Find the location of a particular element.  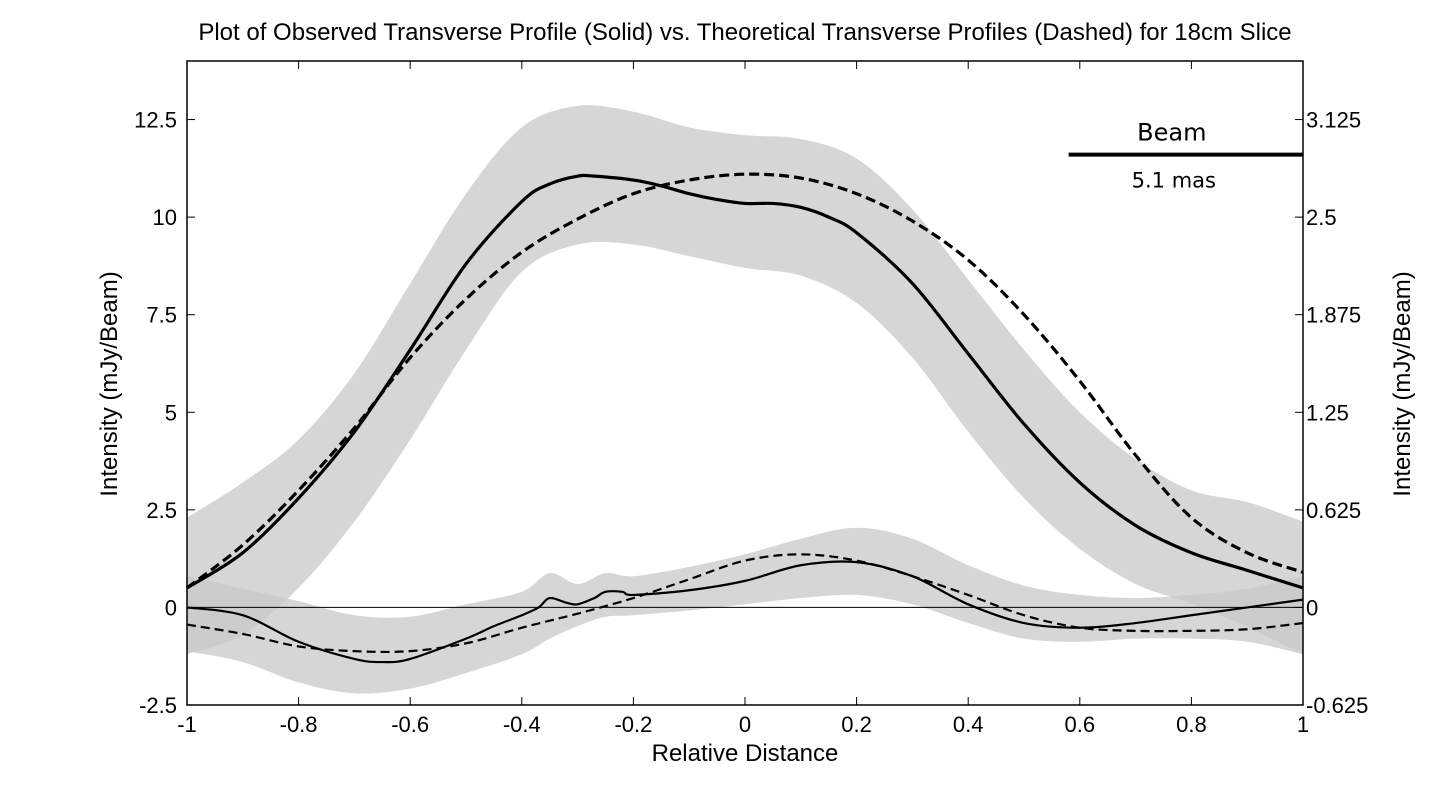

y-tick-label: 5 is located at coordinates (171, 412).